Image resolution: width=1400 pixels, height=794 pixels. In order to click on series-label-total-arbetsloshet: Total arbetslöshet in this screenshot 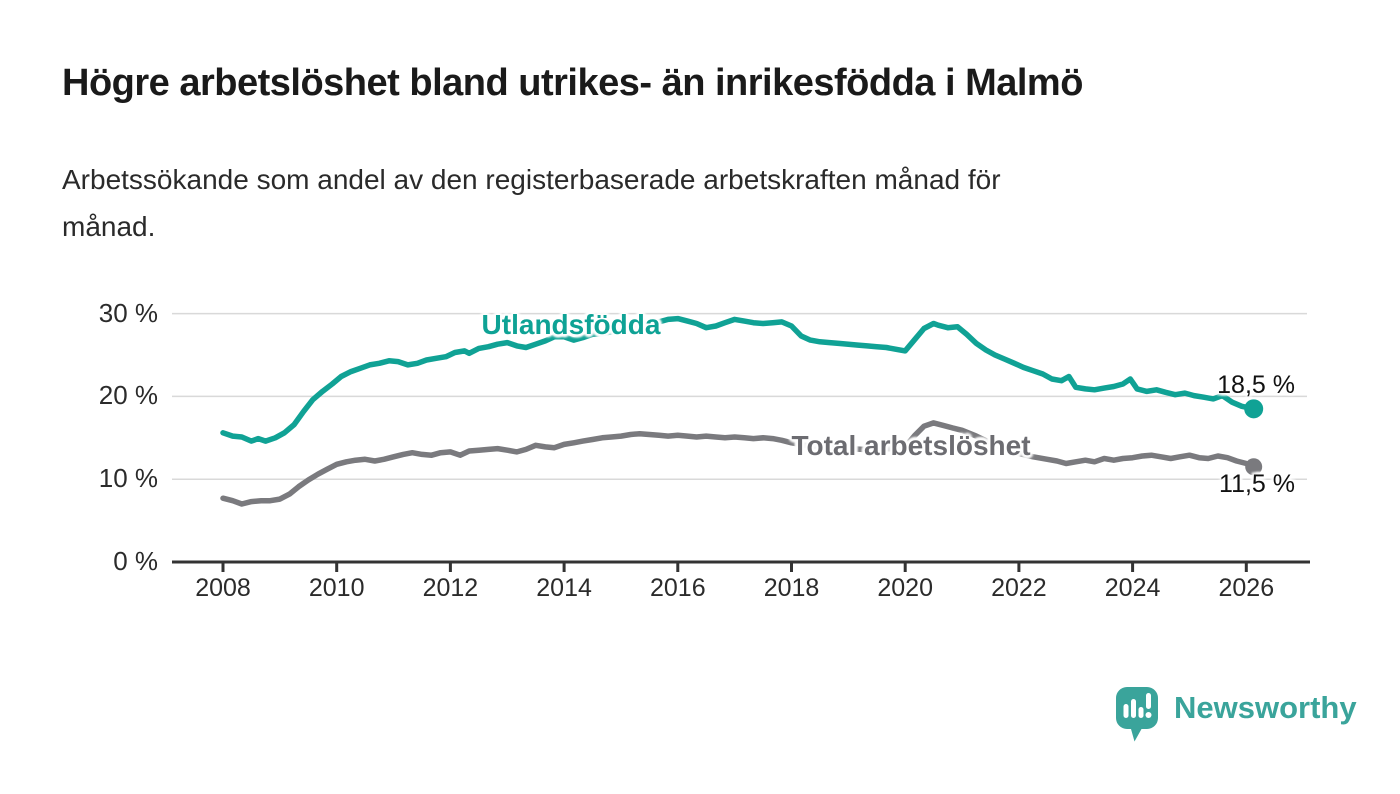, I will do `click(911, 445)`.